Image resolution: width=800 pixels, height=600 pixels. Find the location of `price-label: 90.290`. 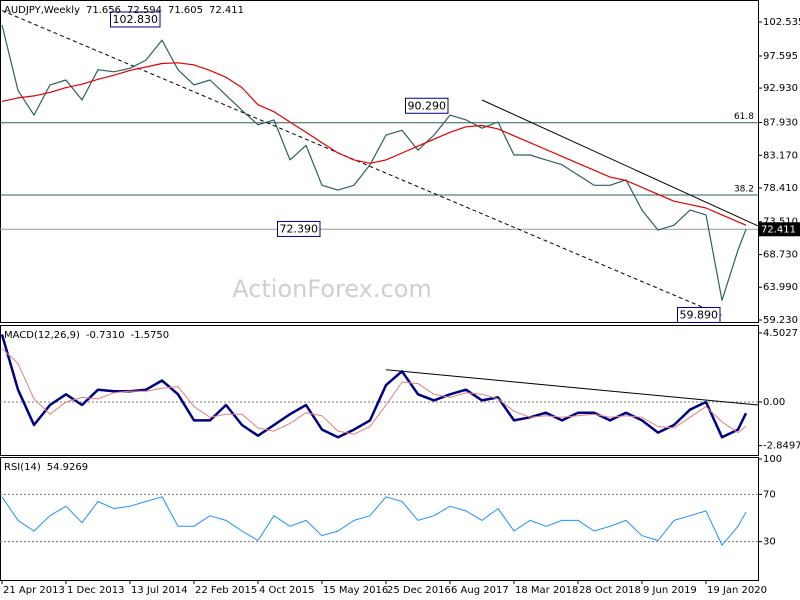

price-label: 90.290 is located at coordinates (427, 105).